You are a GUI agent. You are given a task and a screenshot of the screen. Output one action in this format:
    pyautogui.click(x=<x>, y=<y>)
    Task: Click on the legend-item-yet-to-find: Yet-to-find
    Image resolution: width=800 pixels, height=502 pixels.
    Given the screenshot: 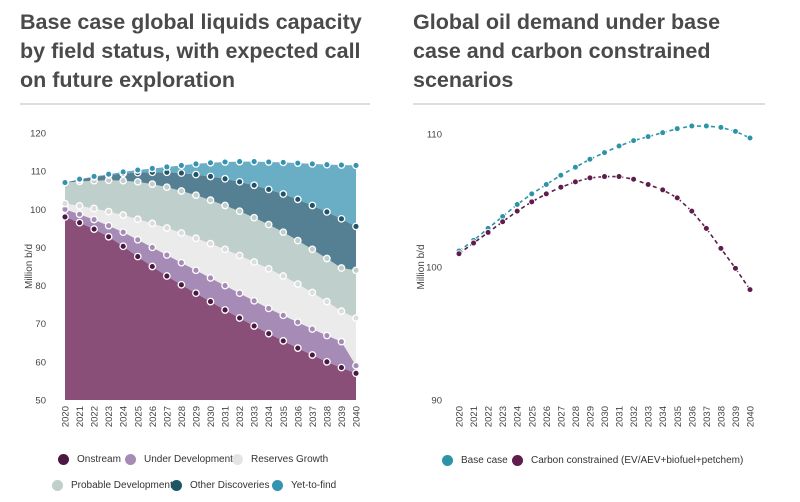 What is the action you would take?
    pyautogui.click(x=304, y=485)
    